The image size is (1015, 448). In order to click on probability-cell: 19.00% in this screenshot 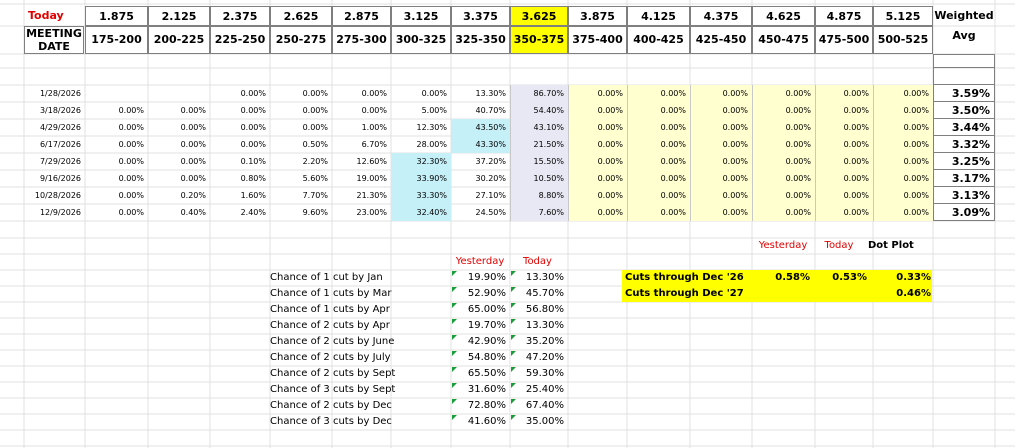, I will do `click(371, 178)`.